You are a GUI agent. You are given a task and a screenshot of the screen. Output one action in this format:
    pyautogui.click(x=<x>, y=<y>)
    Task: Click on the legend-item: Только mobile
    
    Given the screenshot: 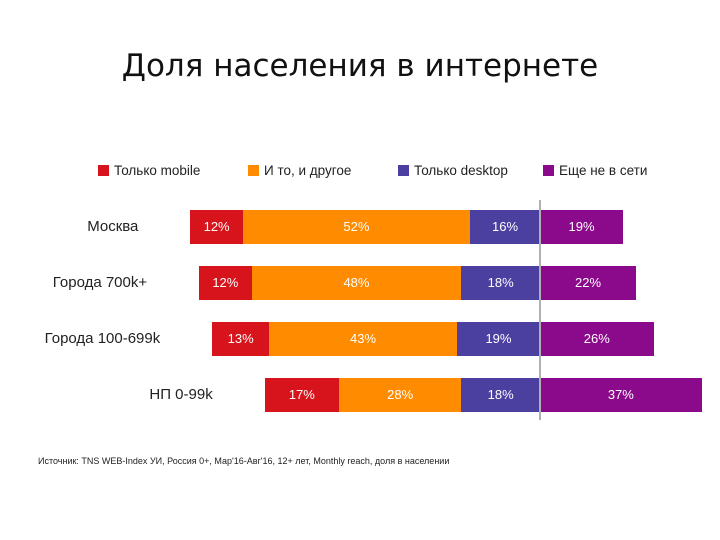 What is the action you would take?
    pyautogui.click(x=149, y=170)
    